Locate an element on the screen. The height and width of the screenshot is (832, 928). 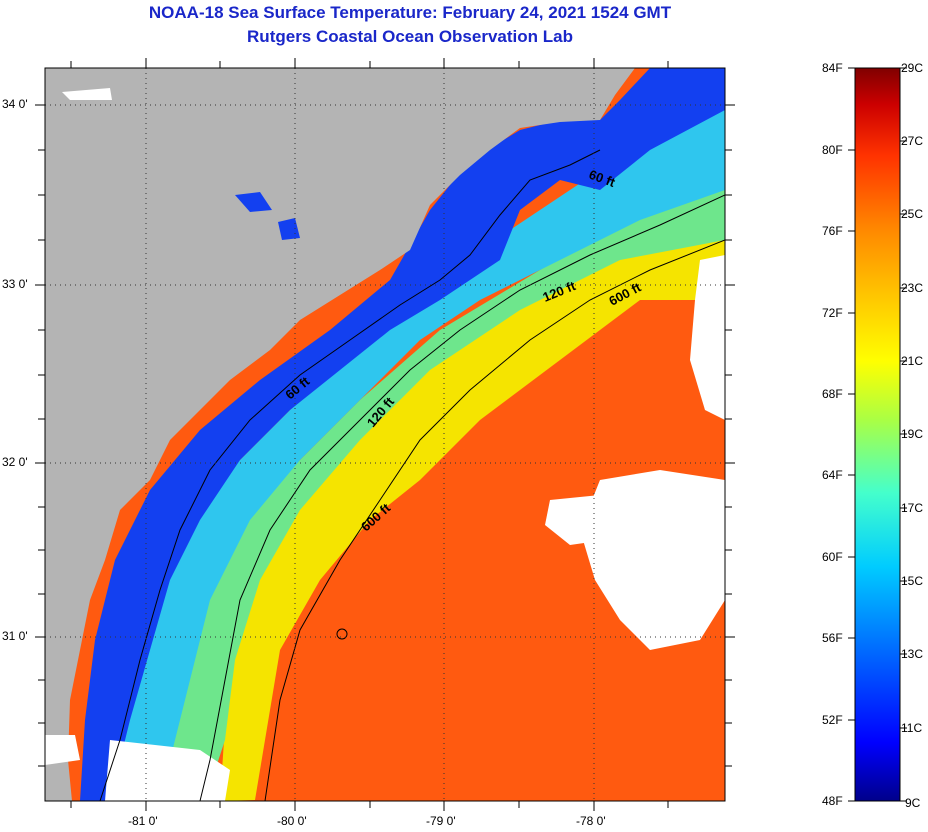
colorbar-c-label: 15C is located at coordinates (912, 581).